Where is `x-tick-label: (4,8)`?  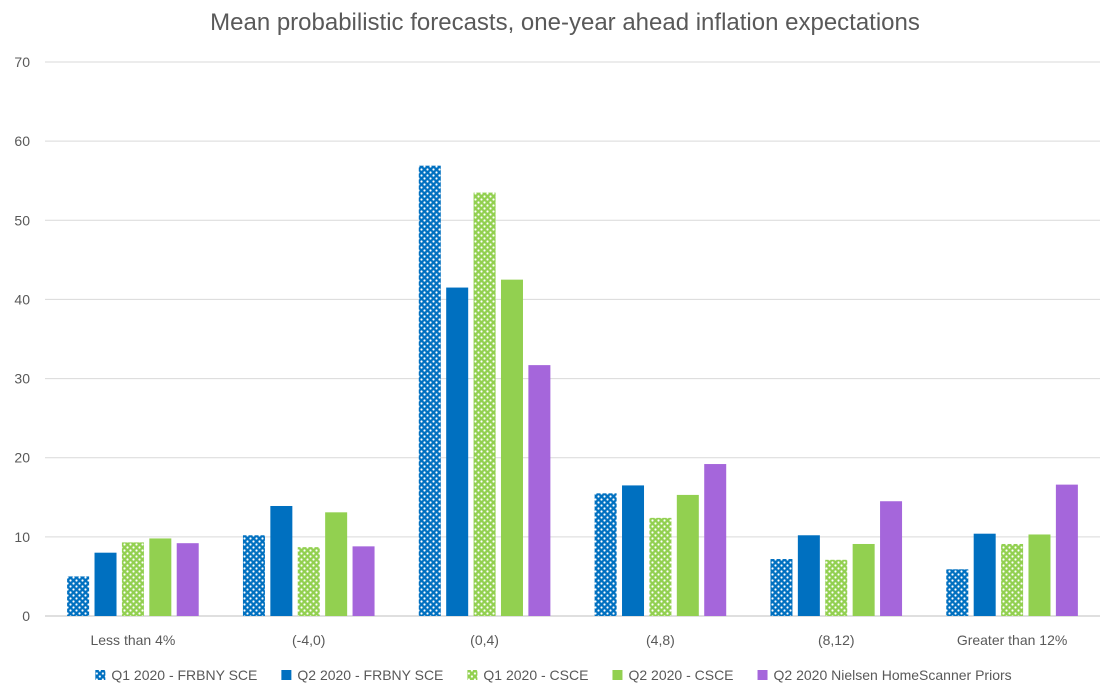 x-tick-label: (4,8) is located at coordinates (660, 640).